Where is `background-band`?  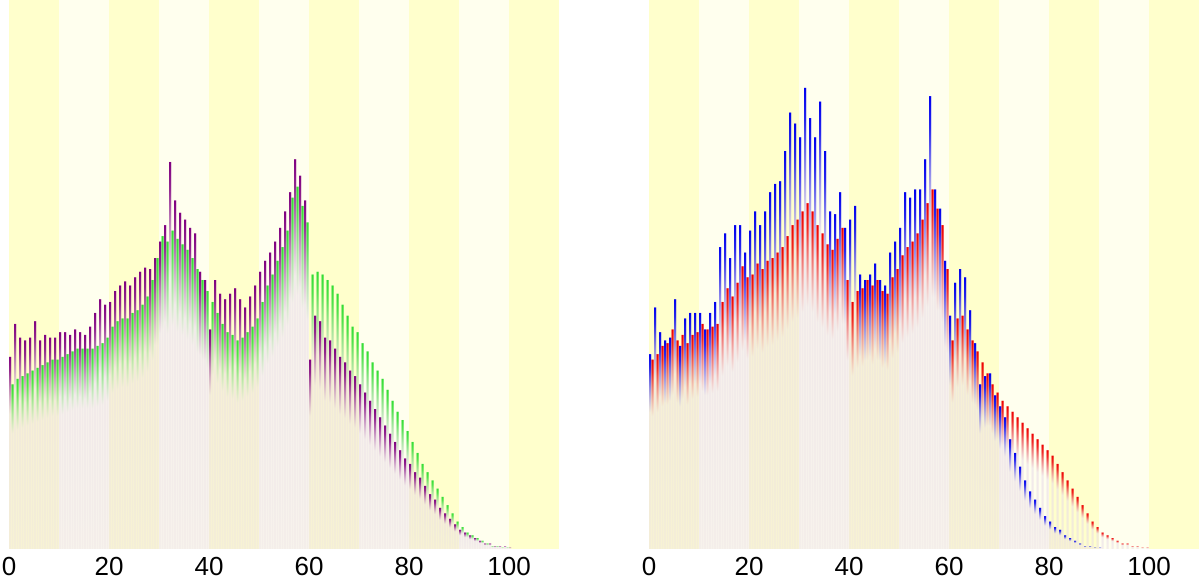
background-band is located at coordinates (1124, 274).